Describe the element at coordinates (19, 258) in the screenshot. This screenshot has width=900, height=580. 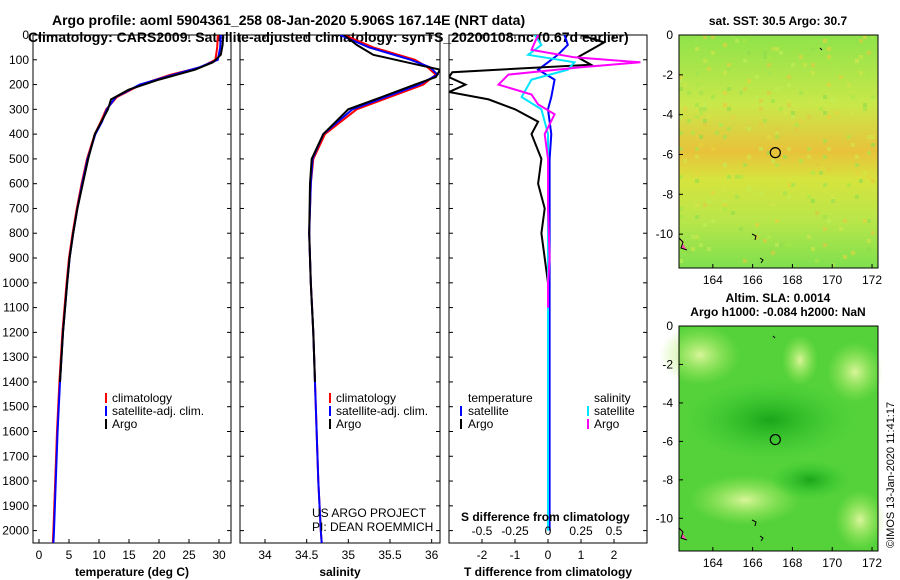
I see `y-tick-label: 900` at that location.